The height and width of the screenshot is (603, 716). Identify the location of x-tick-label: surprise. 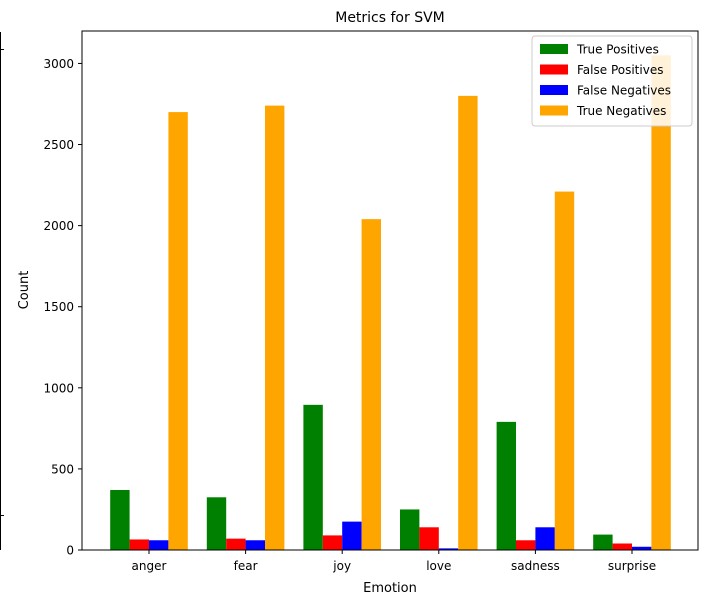
(632, 566).